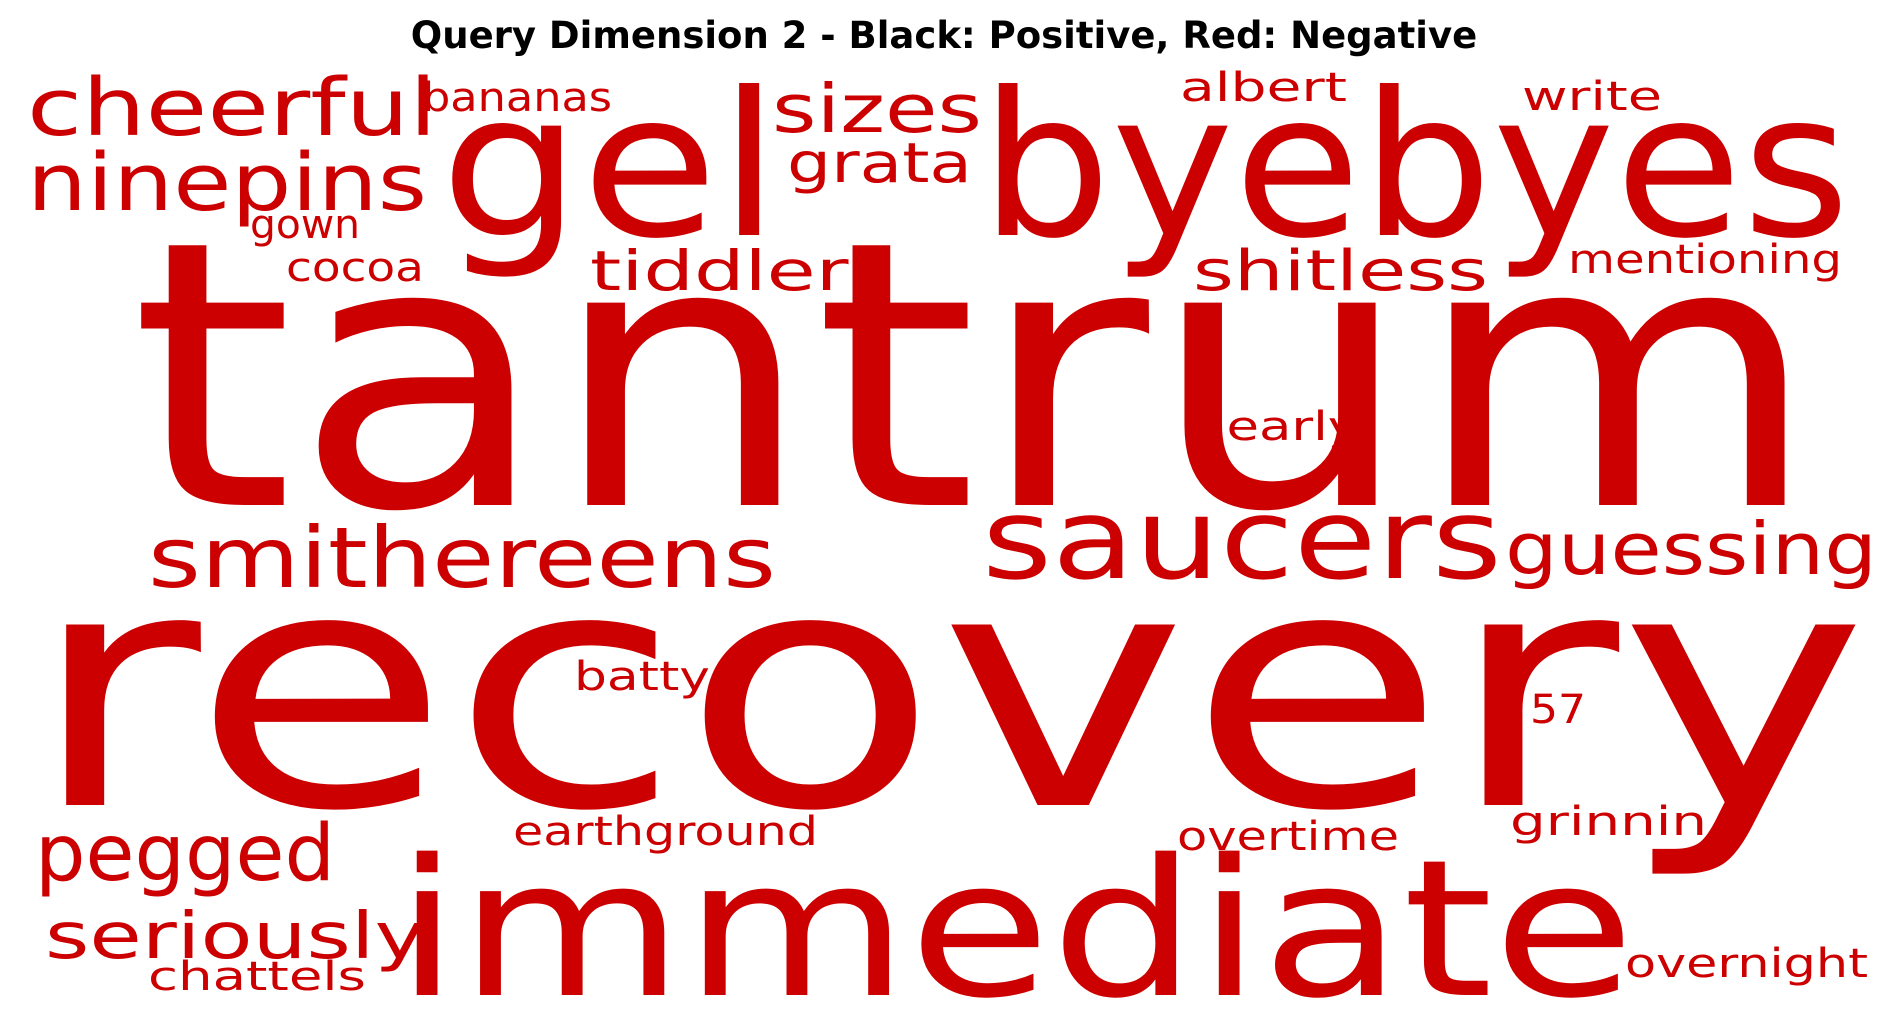 The image size is (1888, 1010). Describe the element at coordinates (1705, 260) in the screenshot. I see `word-mentioning: mentioning` at that location.